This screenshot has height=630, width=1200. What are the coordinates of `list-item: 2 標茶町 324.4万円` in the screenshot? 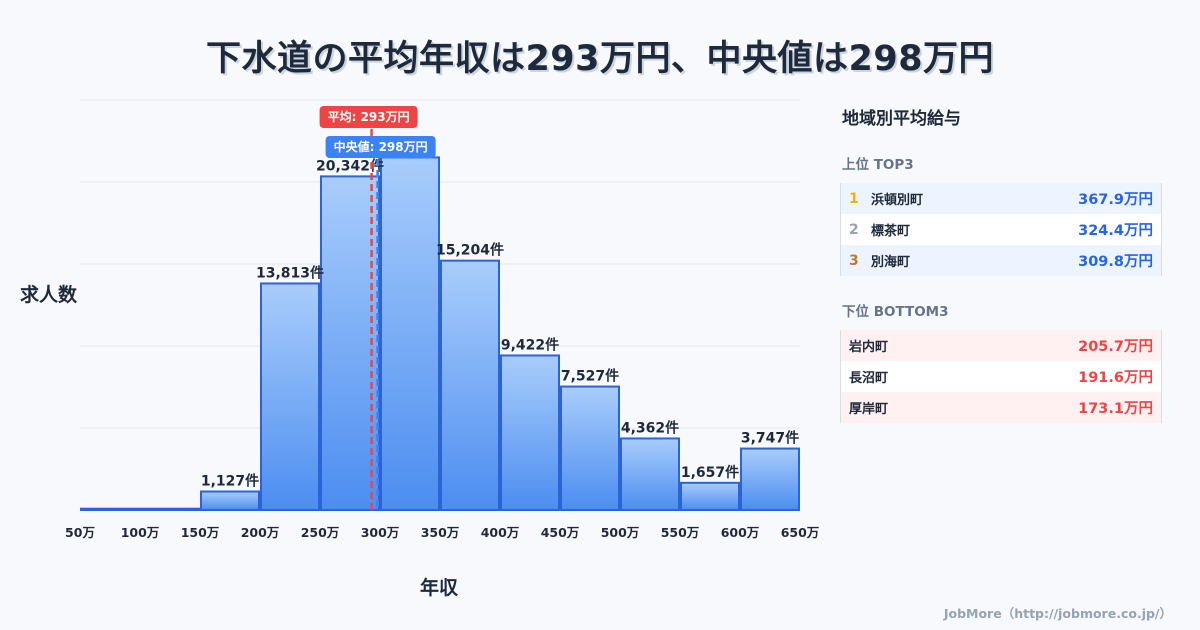 It's located at (1000, 229).